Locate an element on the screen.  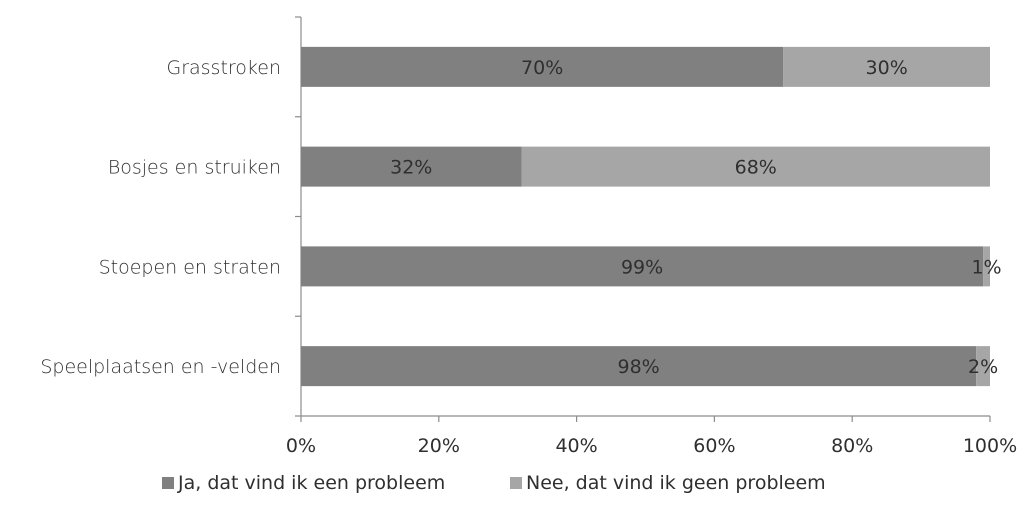
data-label: 70% is located at coordinates (542, 68).